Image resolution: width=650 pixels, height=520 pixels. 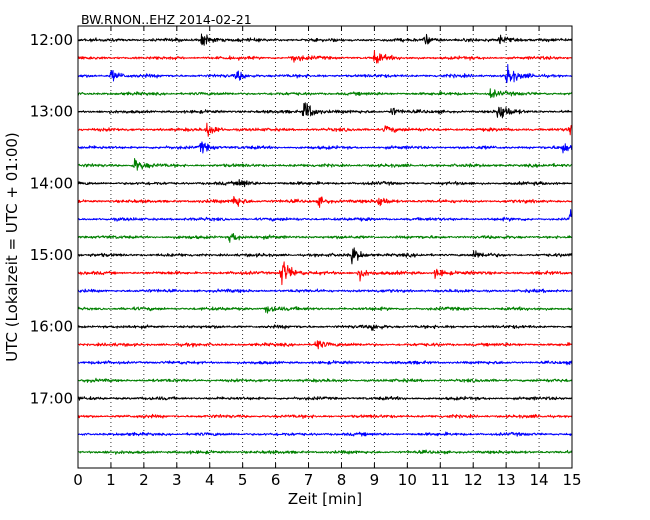 What do you see at coordinates (166, 19) in the screenshot?
I see `chart-title: BW.RNON..EHZ 2014-02-21` at bounding box center [166, 19].